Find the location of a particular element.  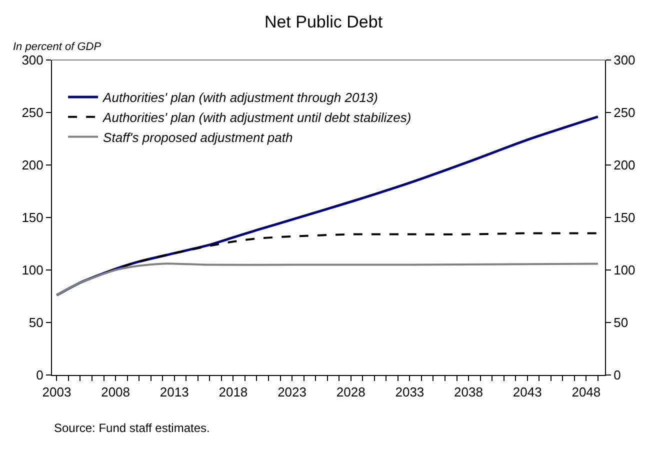

legend-label: Authorities' plan (with adjustment until debt stabilizes) is located at coordinates (257, 117).